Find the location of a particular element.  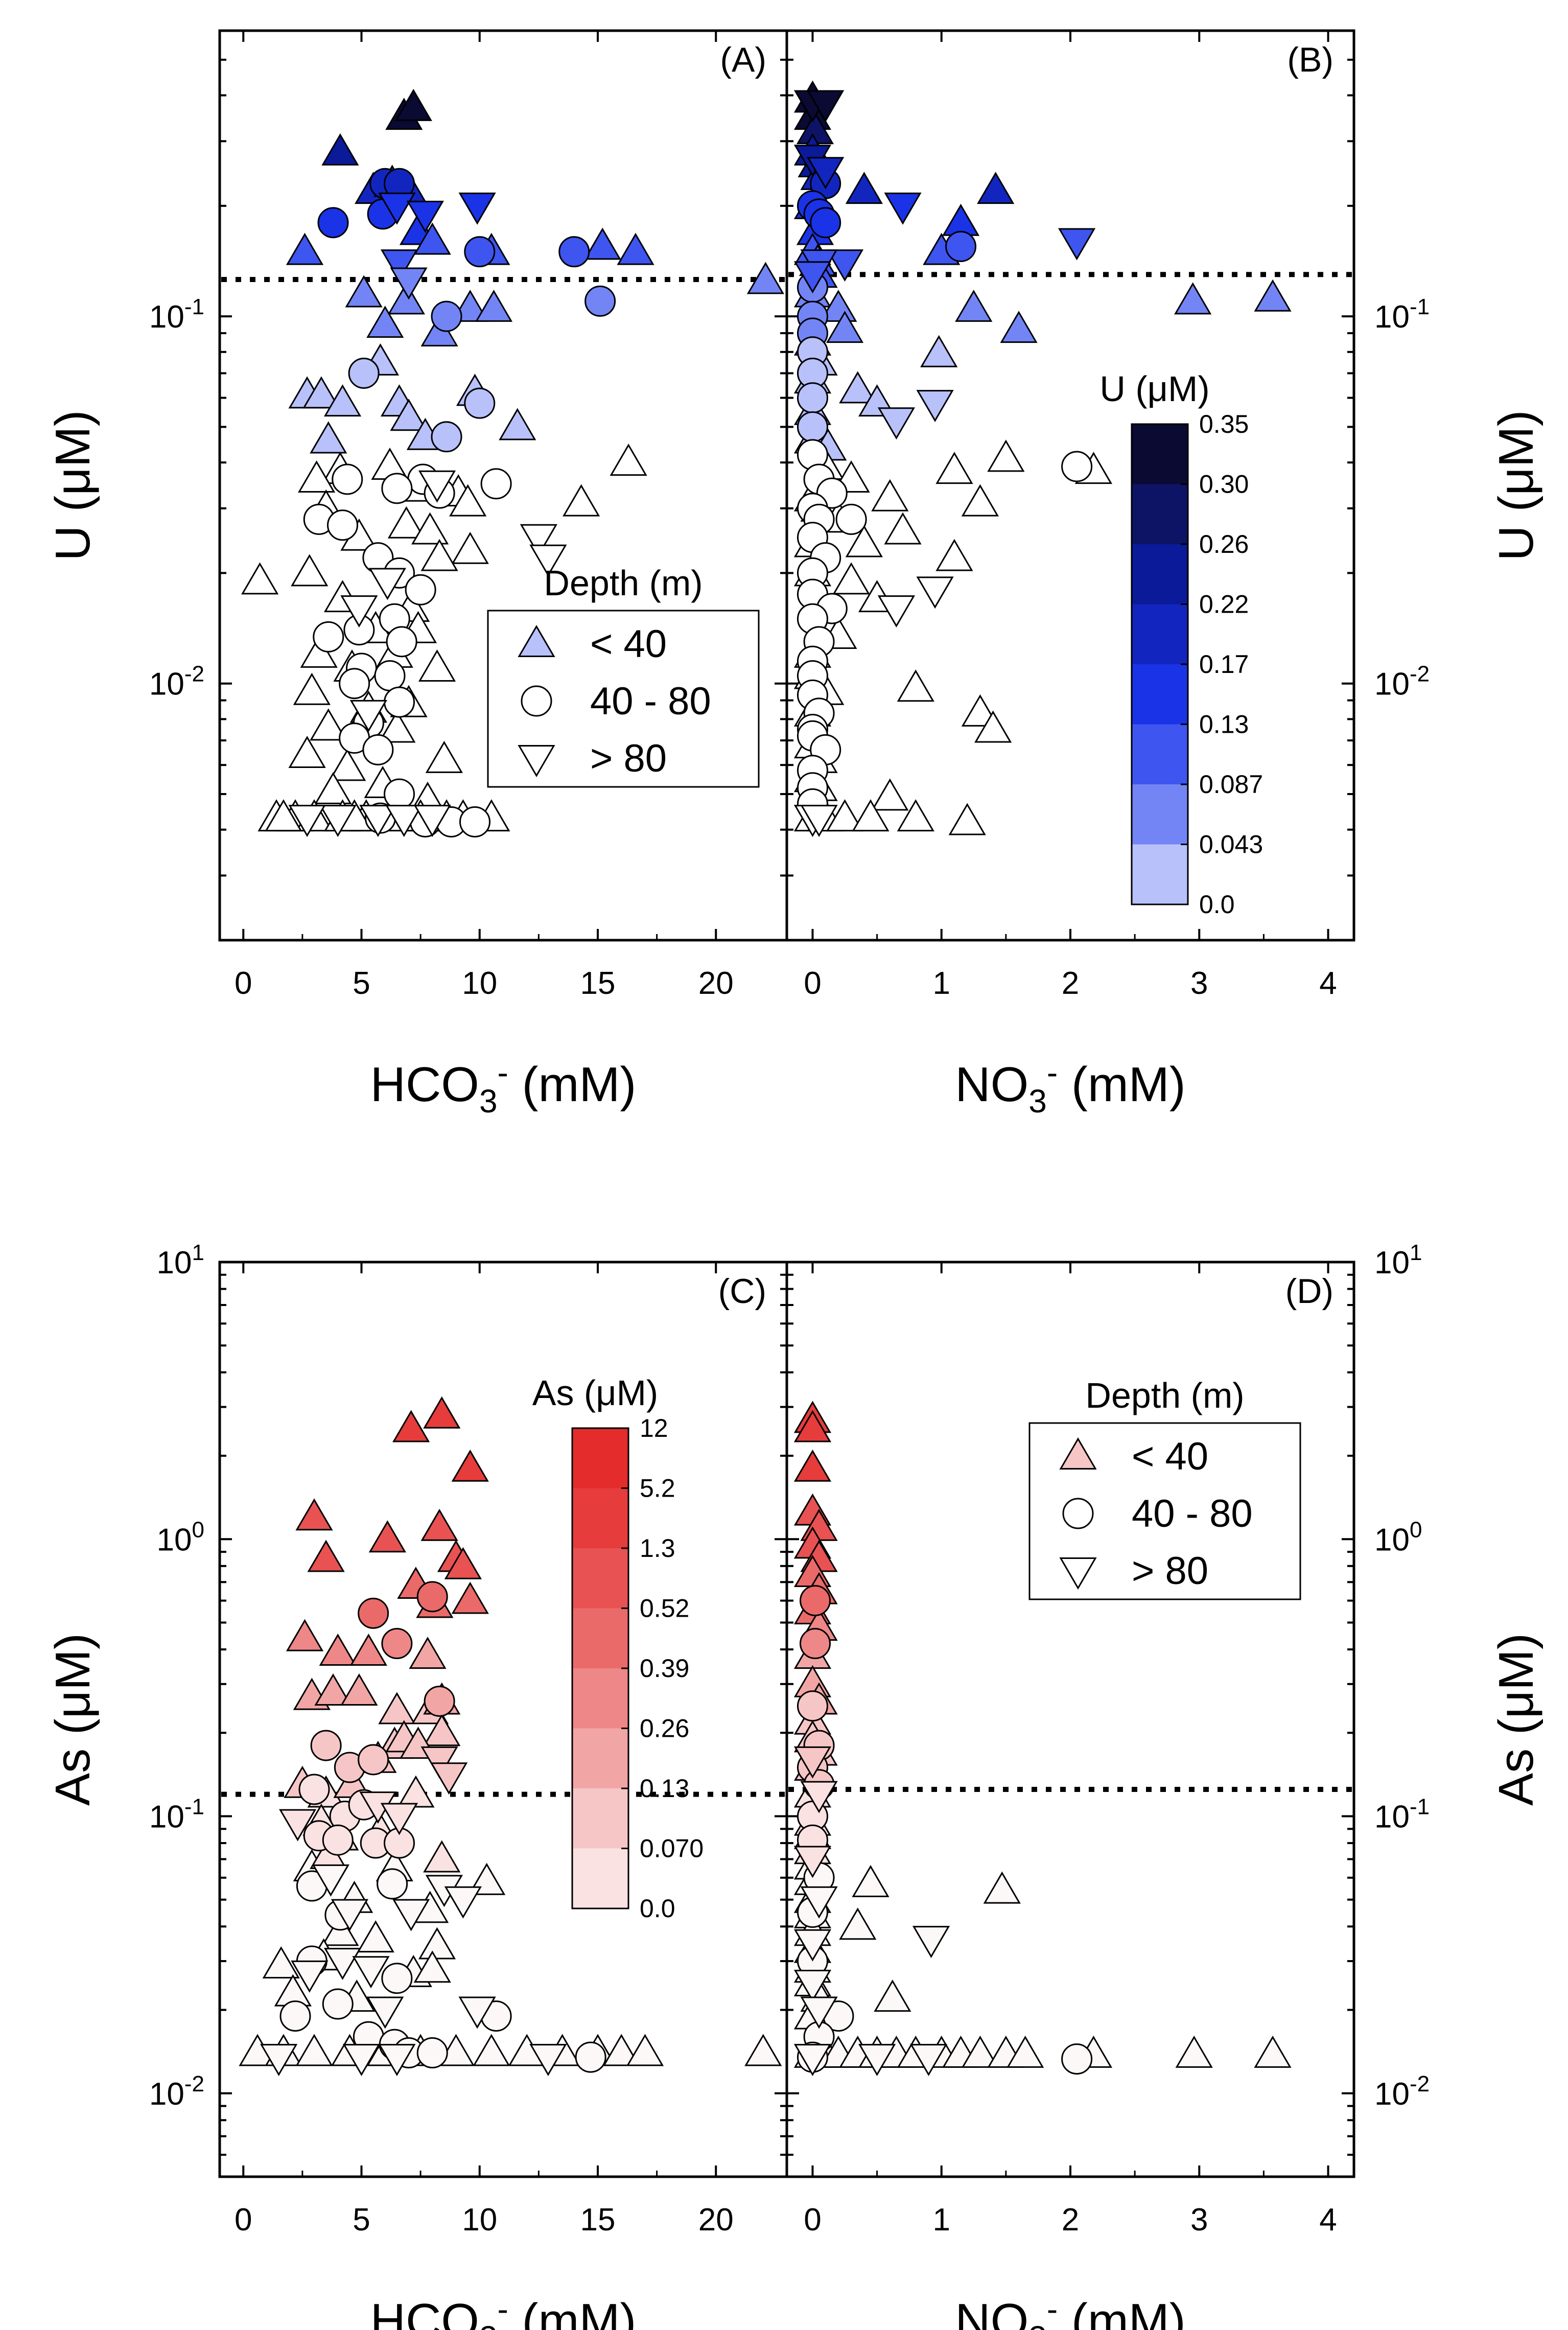

colorbar-tick-label: 0.0 is located at coordinates (1217, 904).